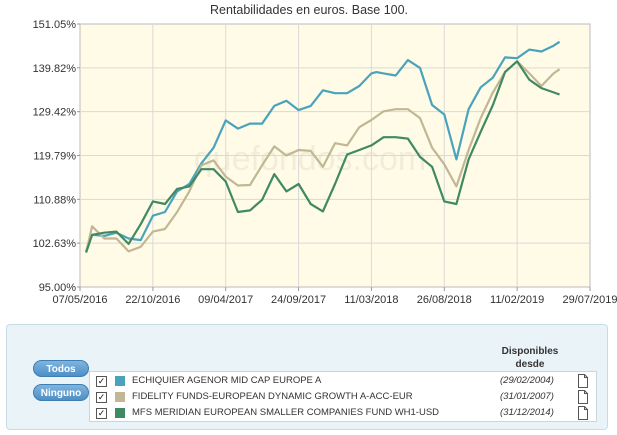 This screenshot has height=435, width=617. Describe the element at coordinates (530, 364) in the screenshot. I see `header-line-2: desde` at that location.